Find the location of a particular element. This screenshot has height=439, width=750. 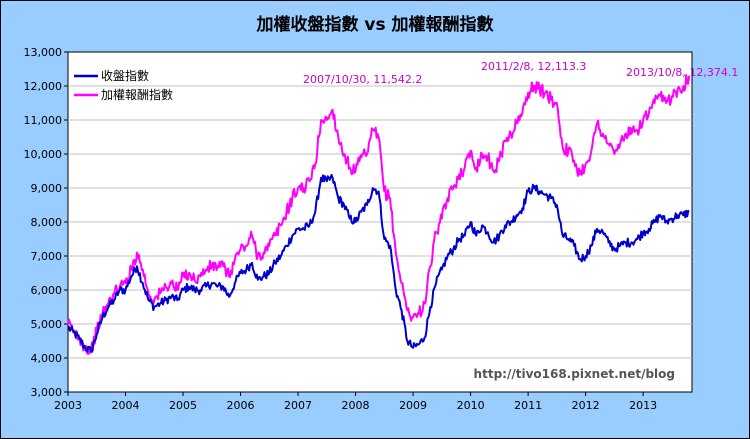

y-tick-label: 11,000 is located at coordinates (43, 120).